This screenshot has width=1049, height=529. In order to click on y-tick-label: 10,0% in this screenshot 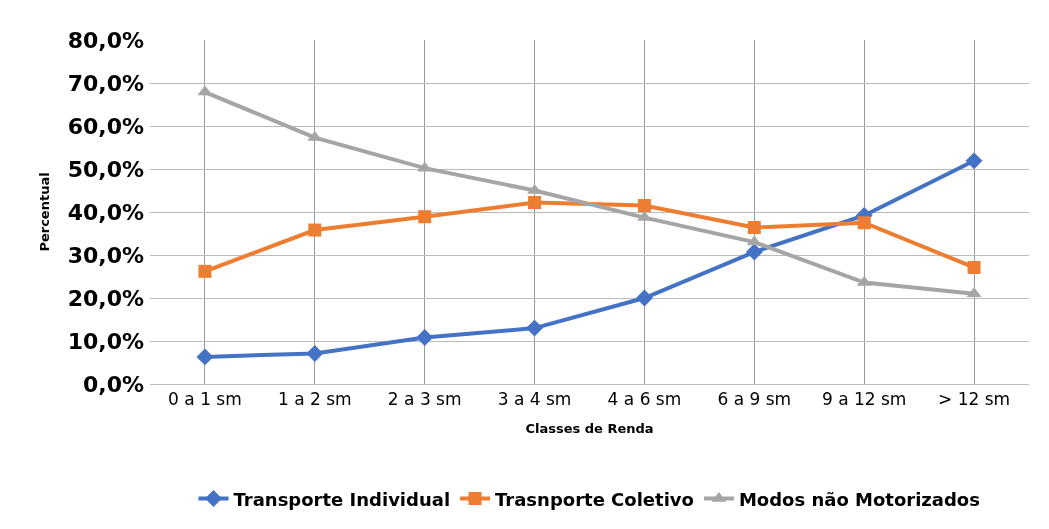, I will do `click(105, 341)`.